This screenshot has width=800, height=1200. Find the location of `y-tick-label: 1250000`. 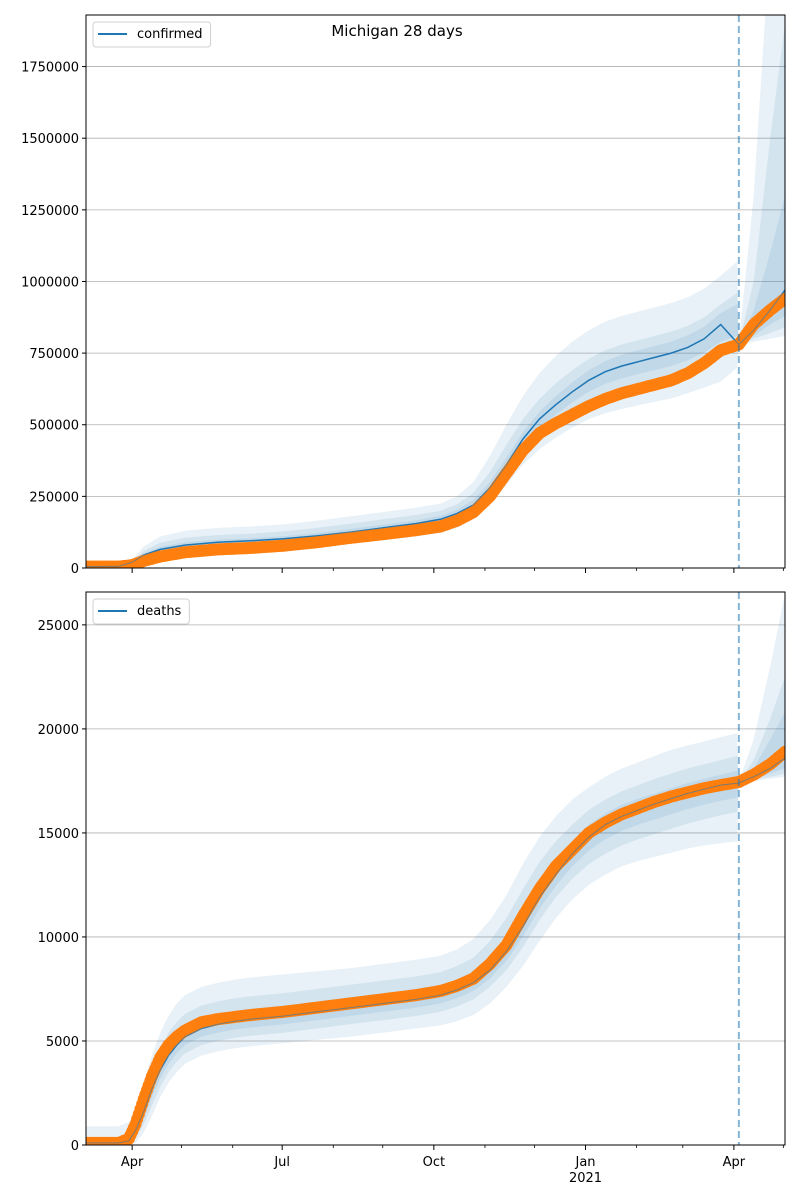

y-tick-label: 1250000 is located at coordinates (50, 211).